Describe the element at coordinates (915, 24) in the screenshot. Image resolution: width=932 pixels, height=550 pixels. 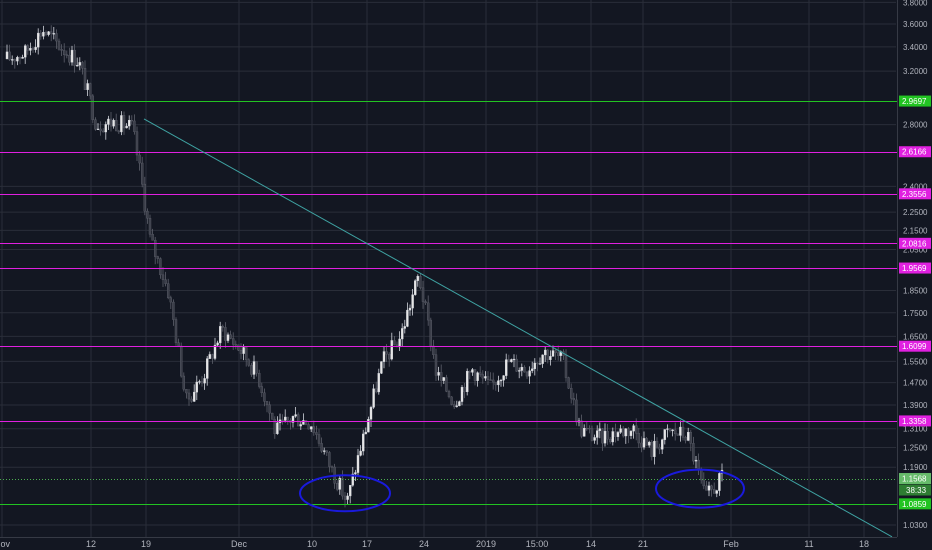
I see `y-tick-label: 3.6000` at that location.